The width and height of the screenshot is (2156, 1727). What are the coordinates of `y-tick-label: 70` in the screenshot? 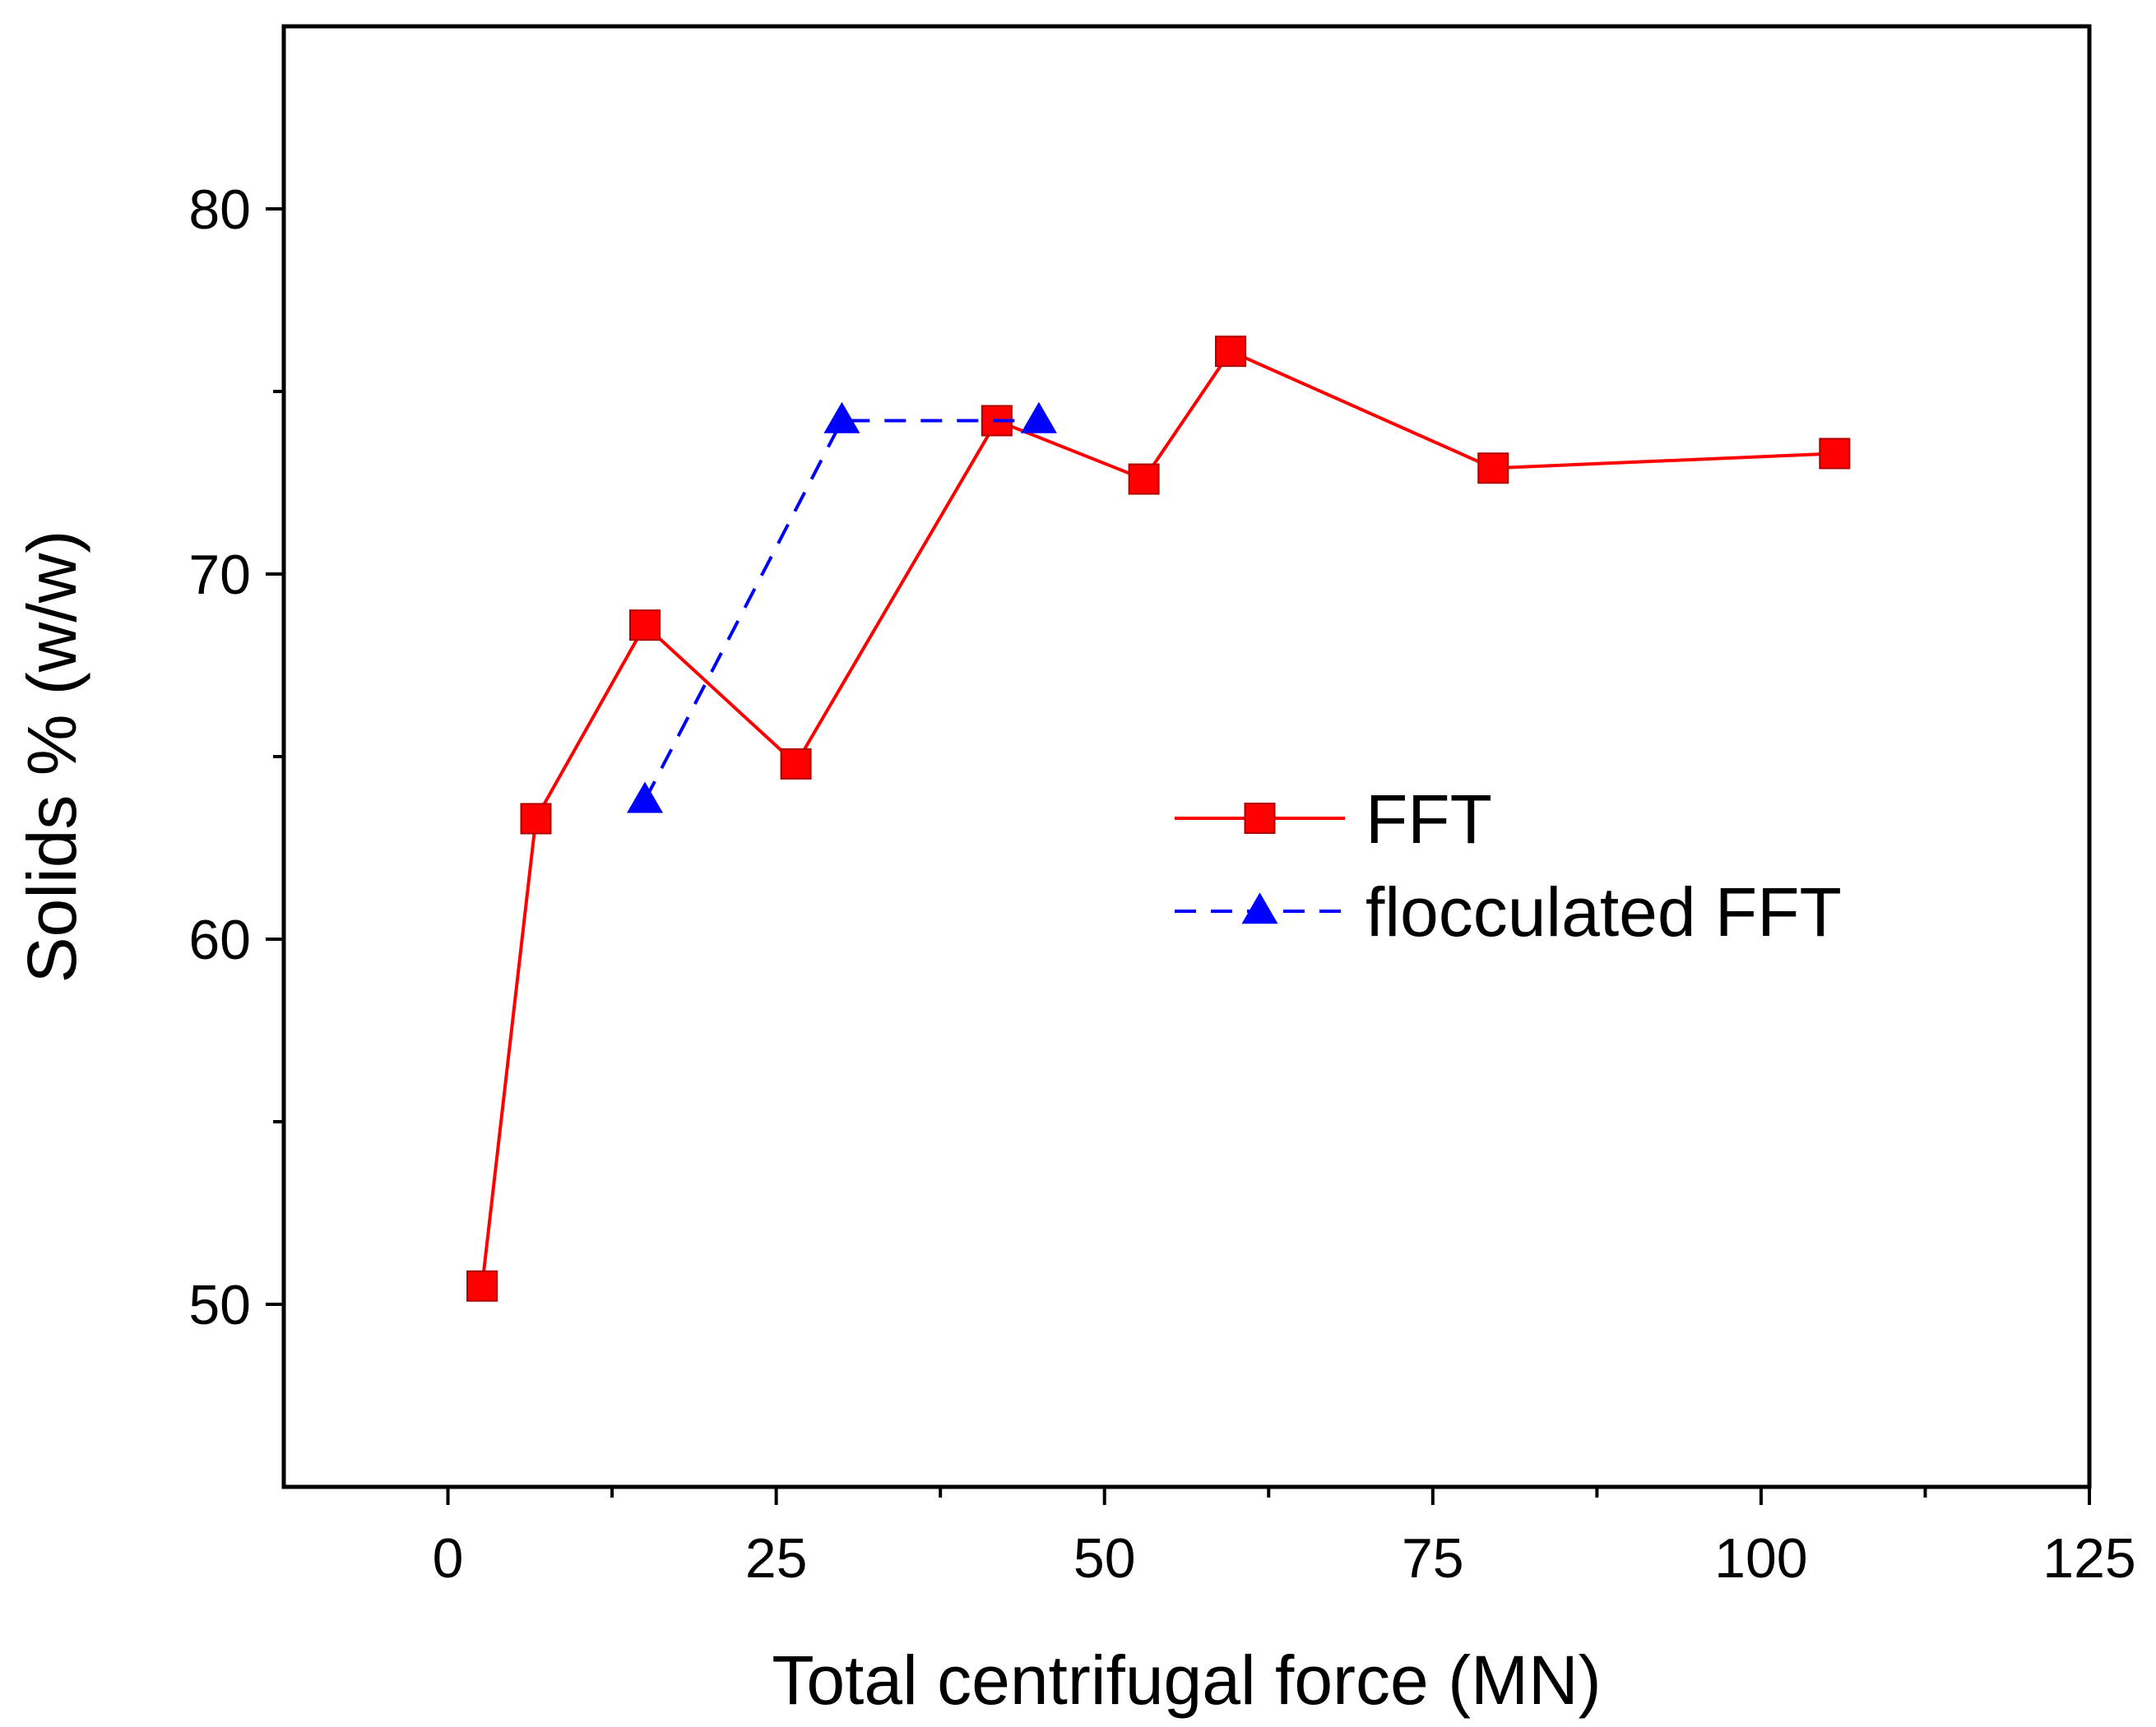 It's located at (220, 575).